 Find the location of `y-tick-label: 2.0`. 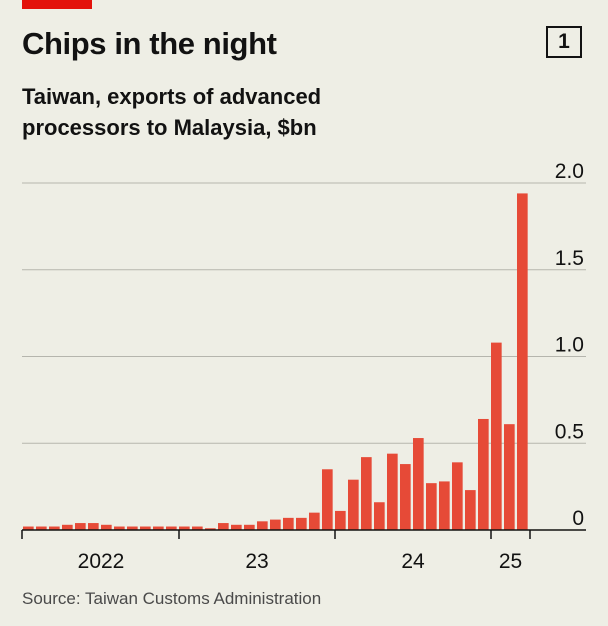

y-tick-label: 2.0 is located at coordinates (569, 171).